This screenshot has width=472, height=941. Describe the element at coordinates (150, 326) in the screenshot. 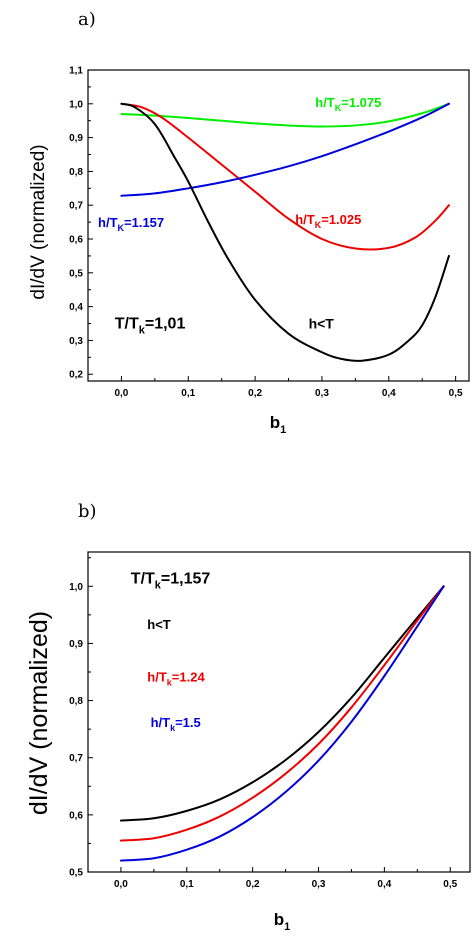

I see `panel-a-annotation-4: T/Tk=1,01` at that location.